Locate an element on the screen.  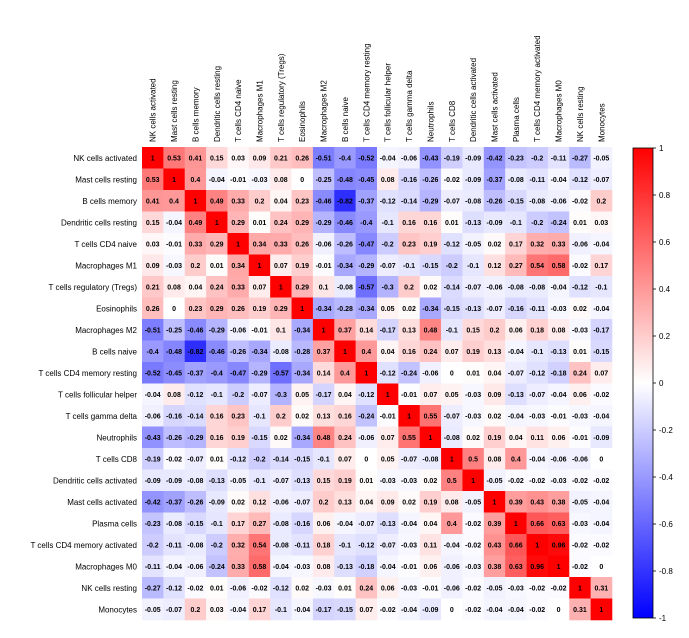
cell-value-label: 0.12 is located at coordinates (495, 266).